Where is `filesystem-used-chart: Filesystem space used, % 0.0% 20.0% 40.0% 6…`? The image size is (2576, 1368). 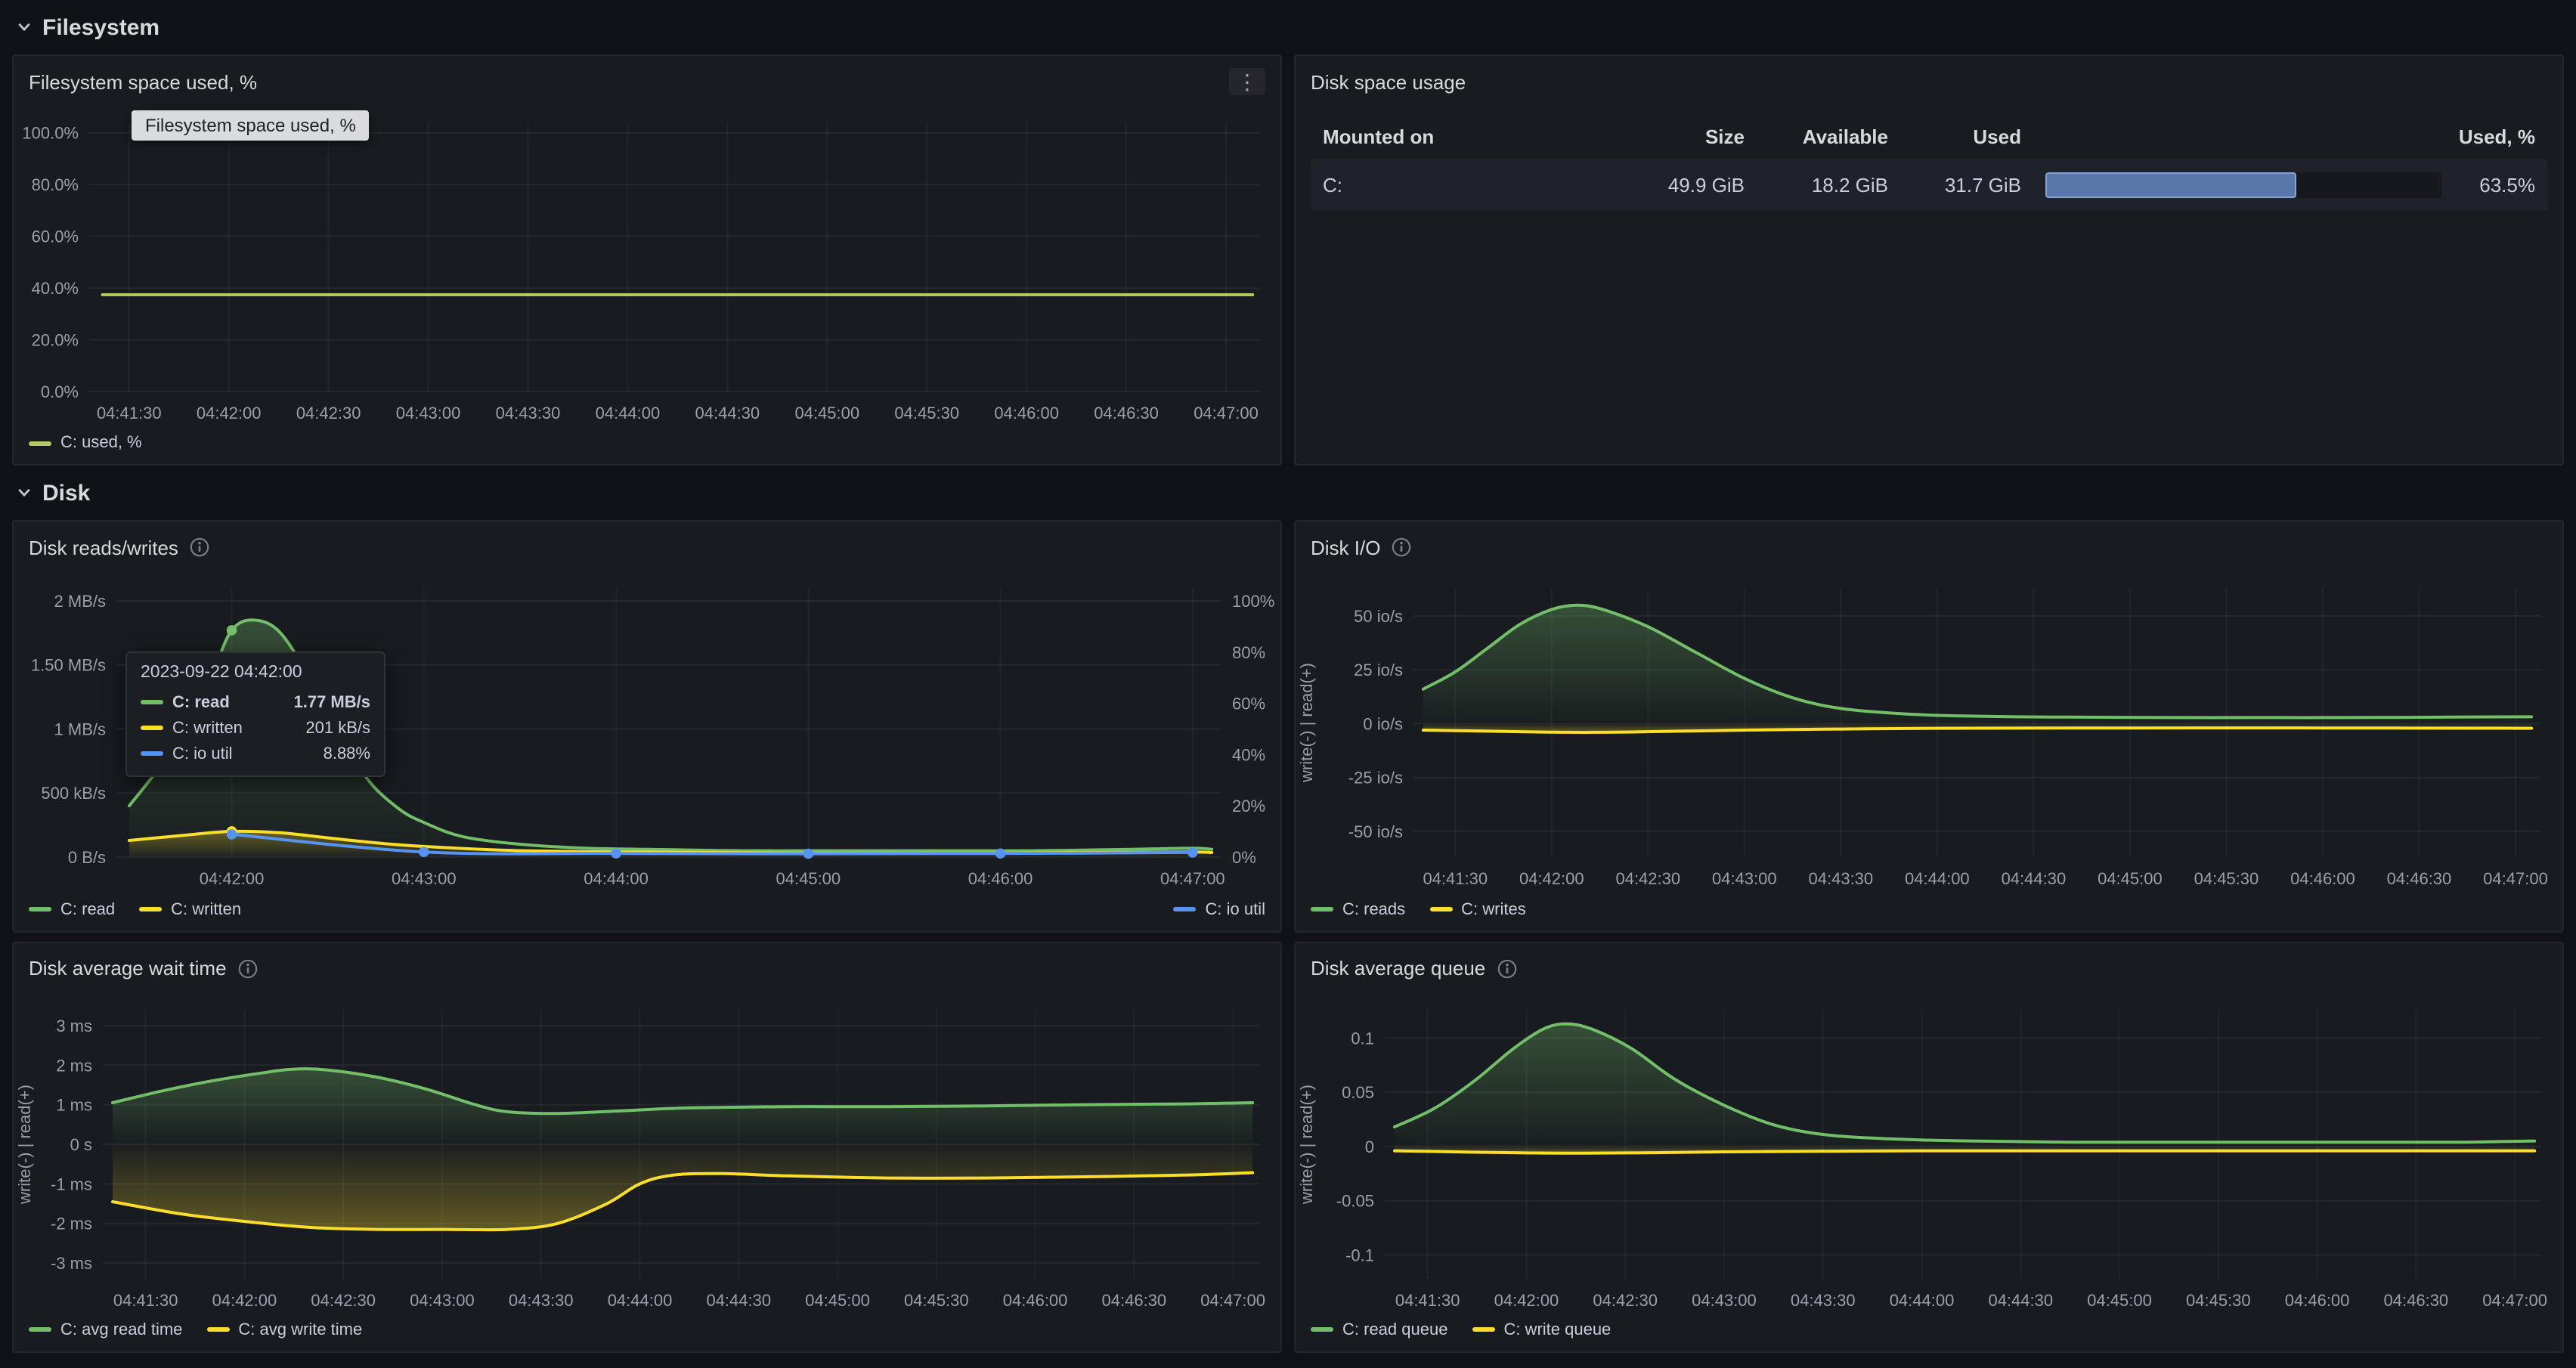 filesystem-used-chart: Filesystem space used, % 0.0% 20.0% 40.0% 6… is located at coordinates (647, 270).